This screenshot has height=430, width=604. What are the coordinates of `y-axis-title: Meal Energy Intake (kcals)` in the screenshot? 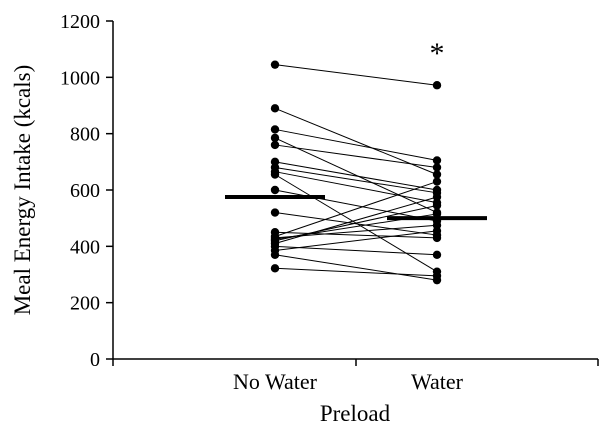 It's located at (22, 190).